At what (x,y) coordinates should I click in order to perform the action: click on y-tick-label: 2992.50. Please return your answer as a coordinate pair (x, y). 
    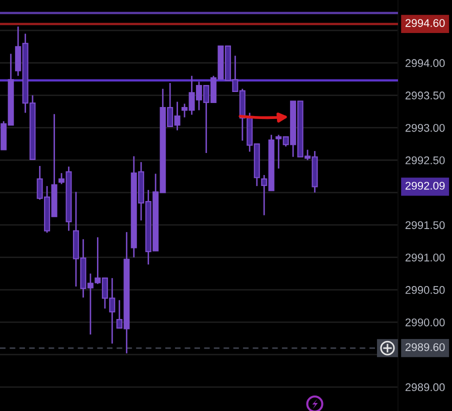
    Looking at the image, I should click on (425, 160).